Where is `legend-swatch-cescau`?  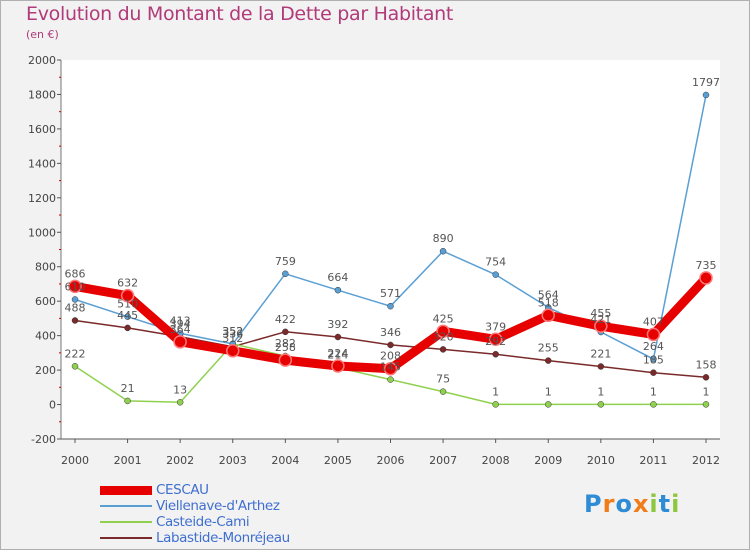 legend-swatch-cescau is located at coordinates (126, 490).